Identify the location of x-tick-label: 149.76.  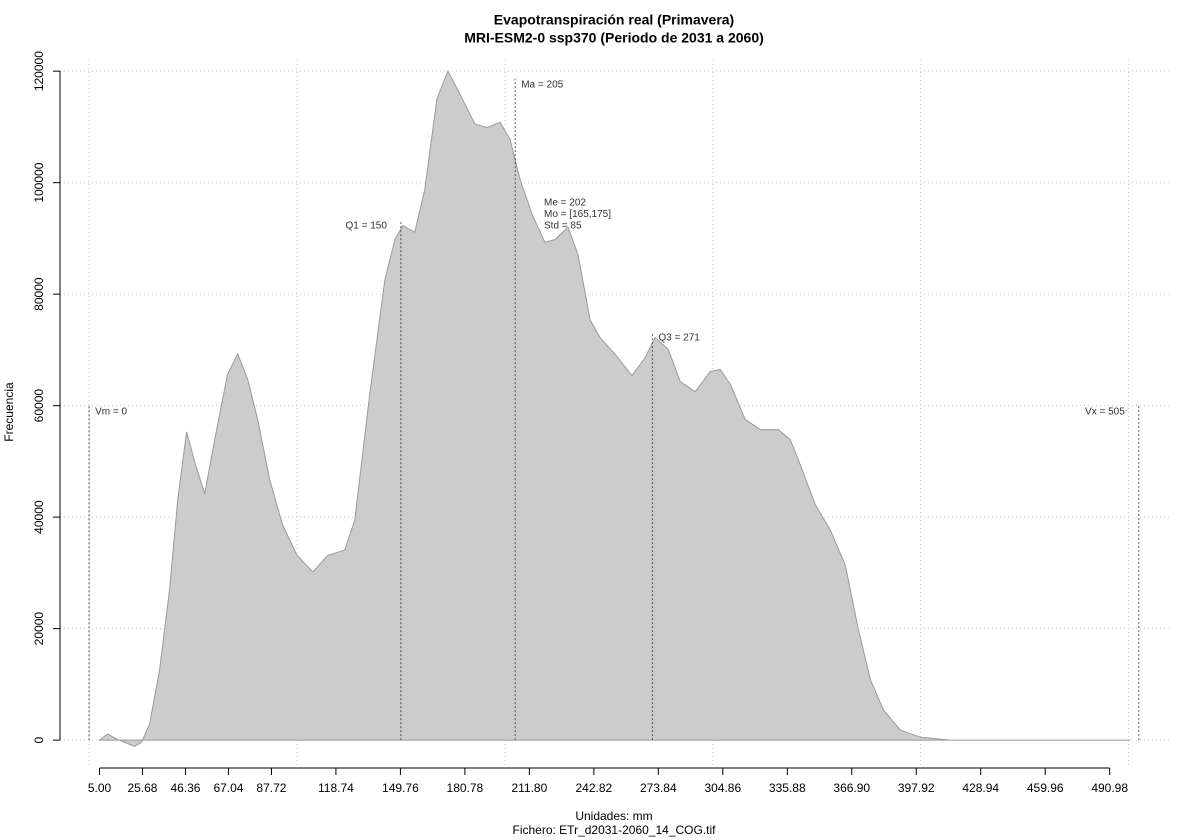
(400, 788).